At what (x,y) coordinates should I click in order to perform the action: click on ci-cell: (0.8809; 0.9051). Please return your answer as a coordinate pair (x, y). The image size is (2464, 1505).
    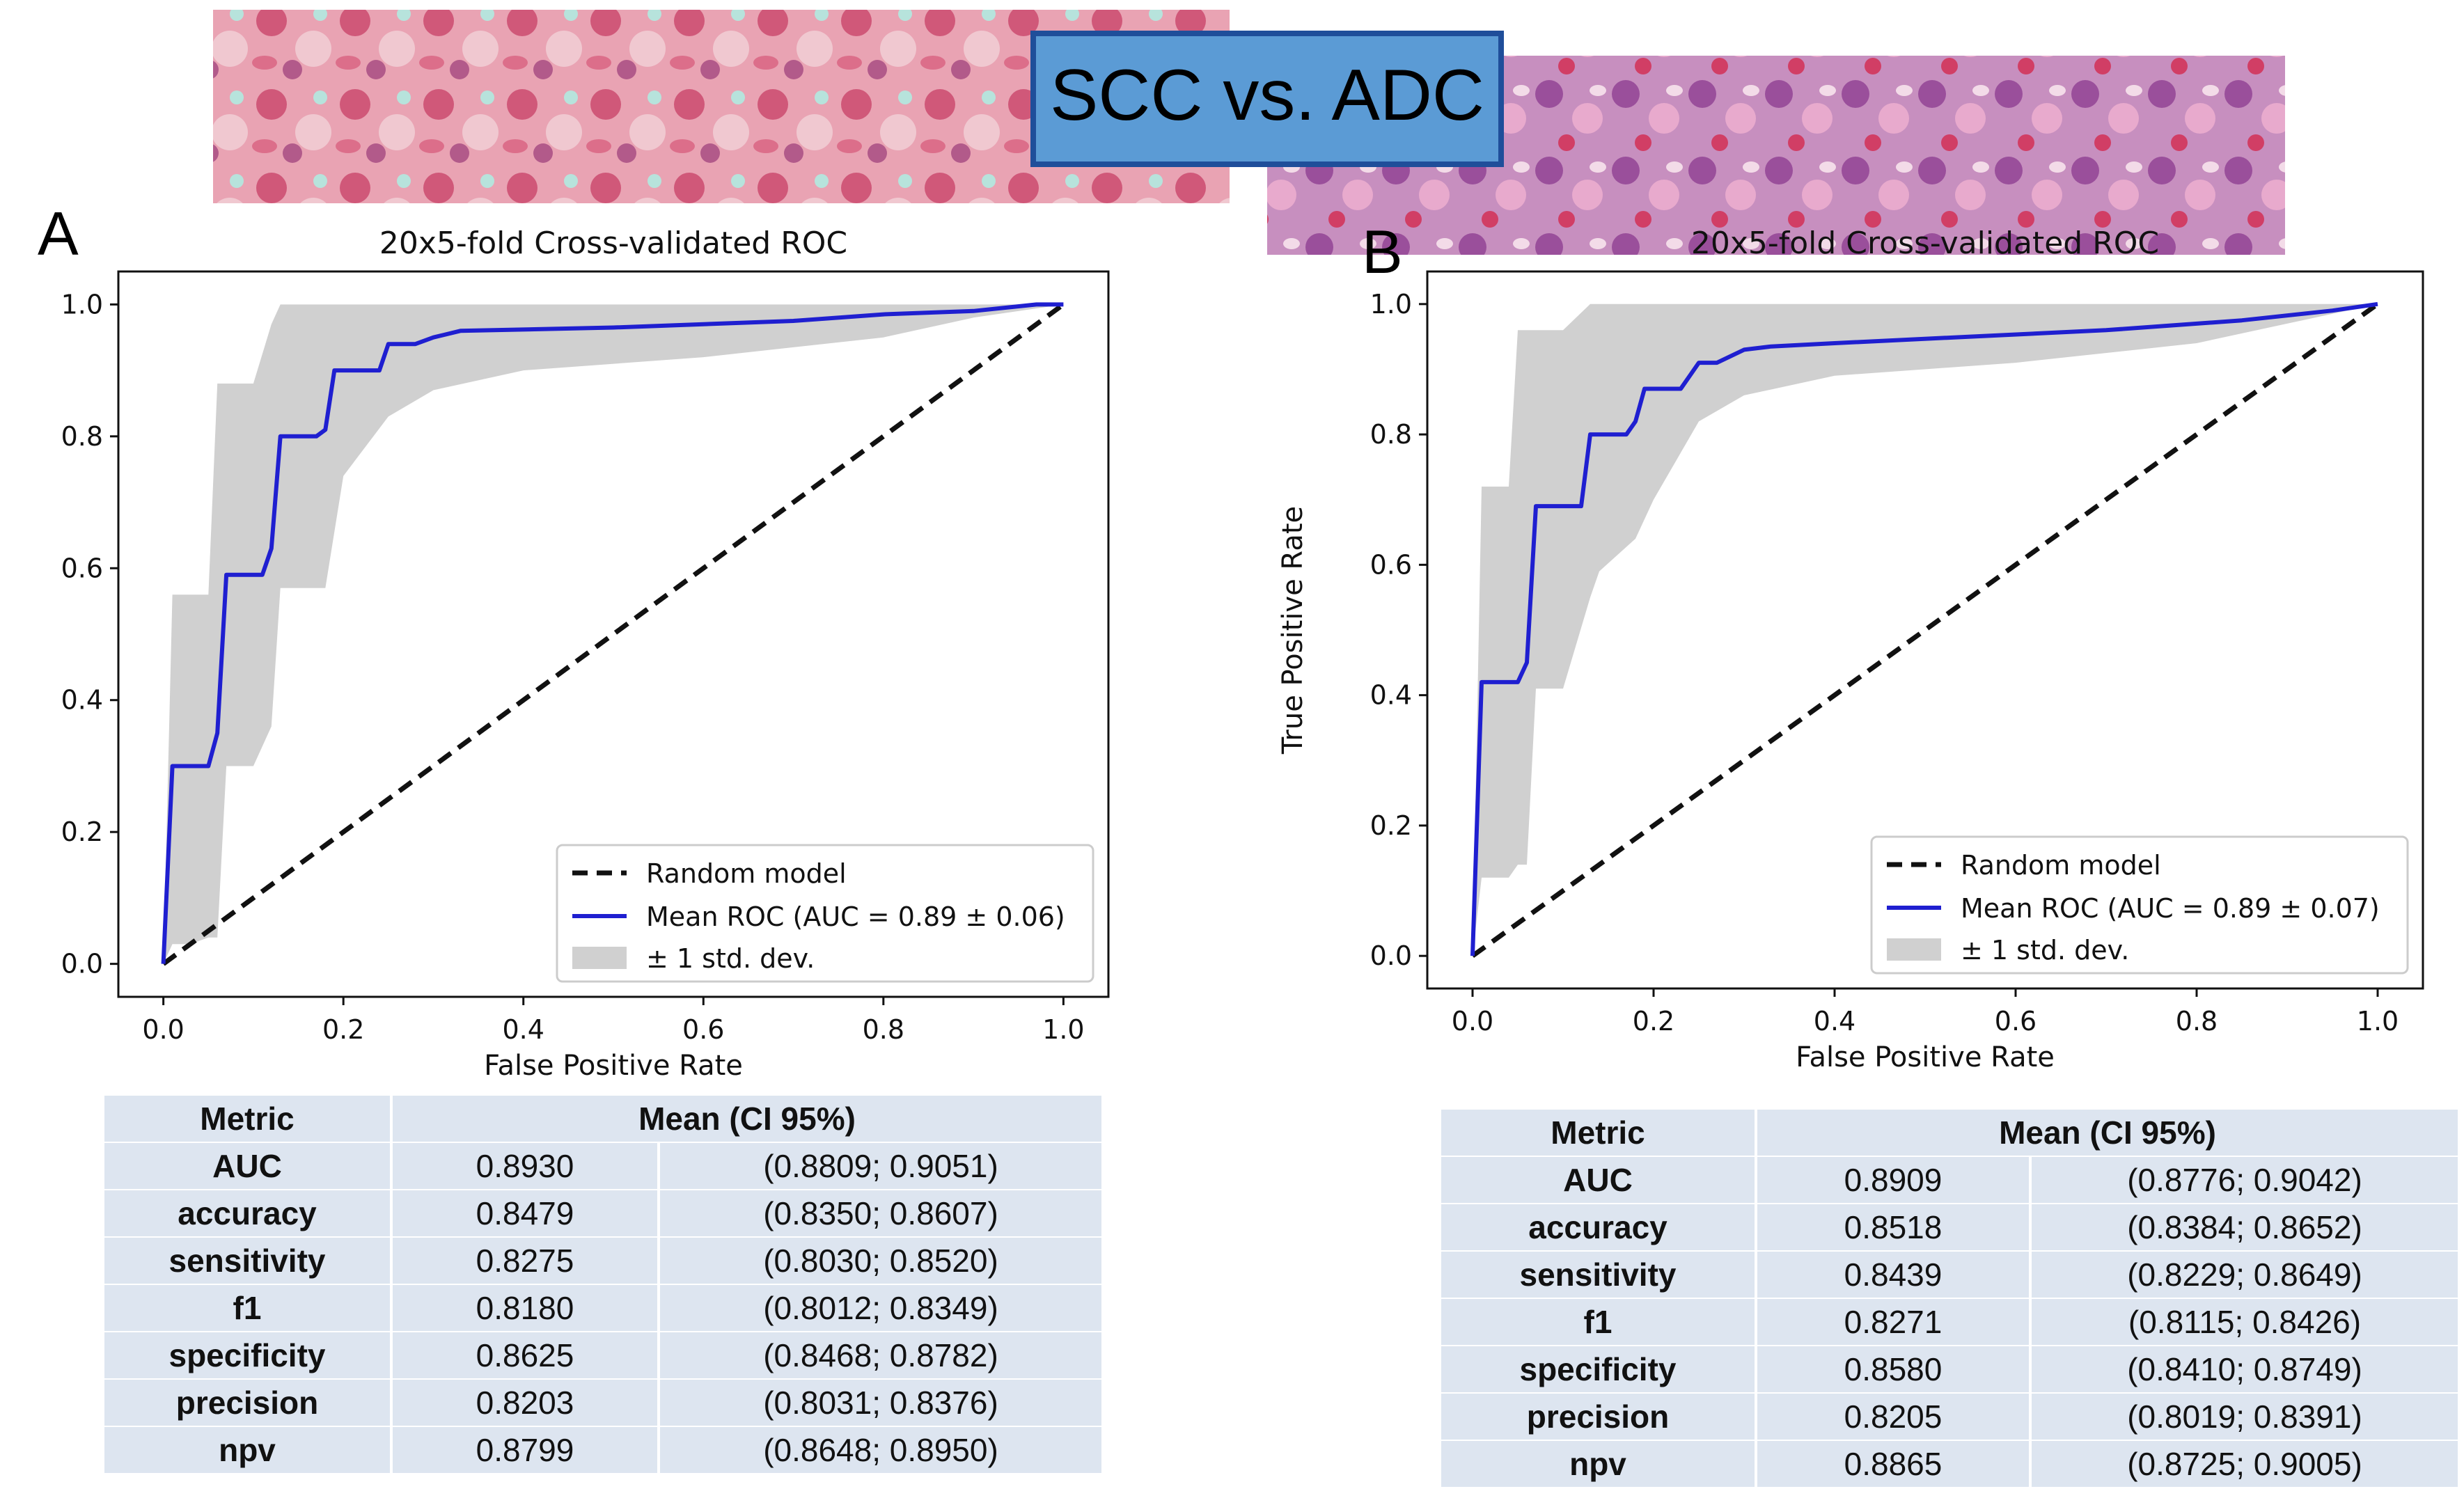
    Looking at the image, I should click on (880, 1166).